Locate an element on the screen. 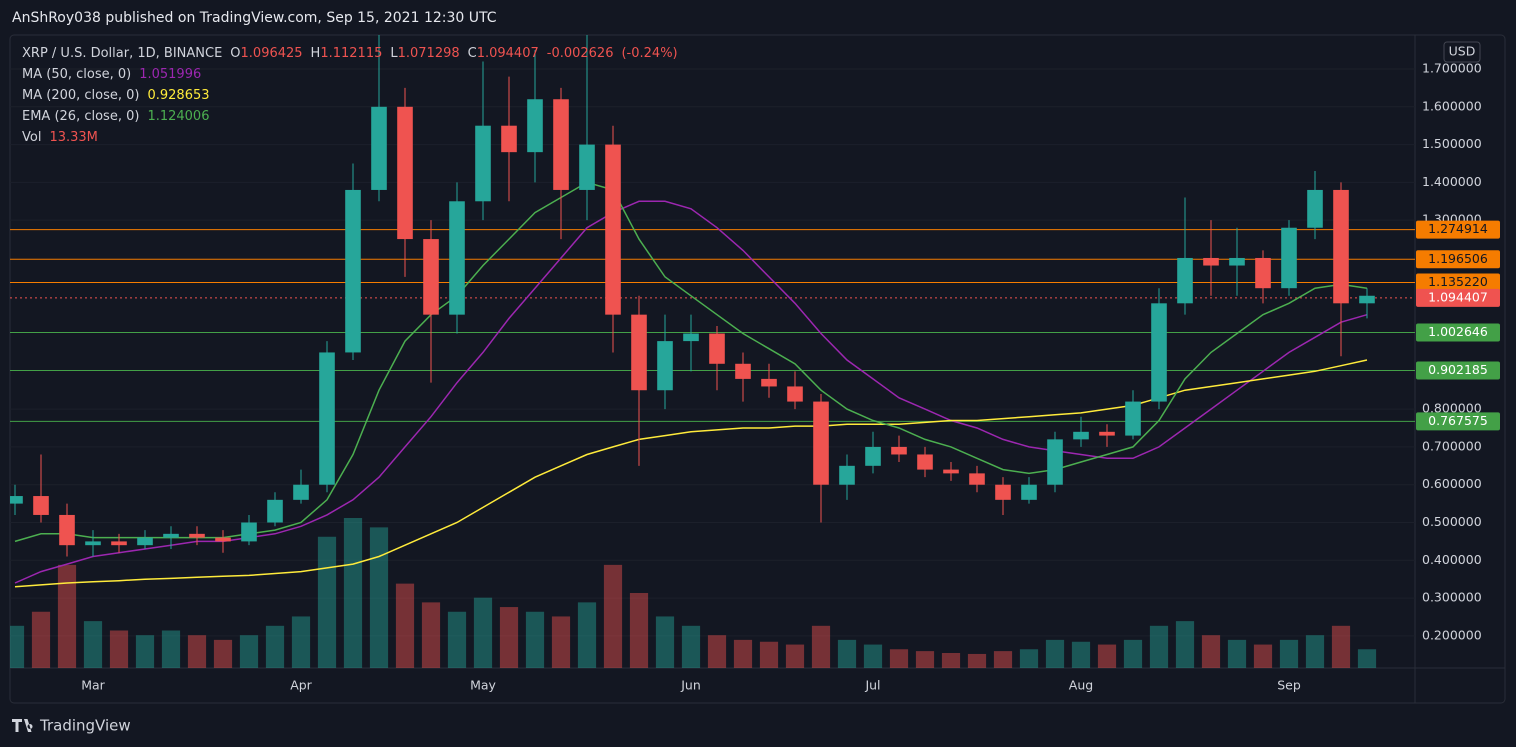 This screenshot has width=1516, height=747. volume-value: 13.33M is located at coordinates (73, 137).